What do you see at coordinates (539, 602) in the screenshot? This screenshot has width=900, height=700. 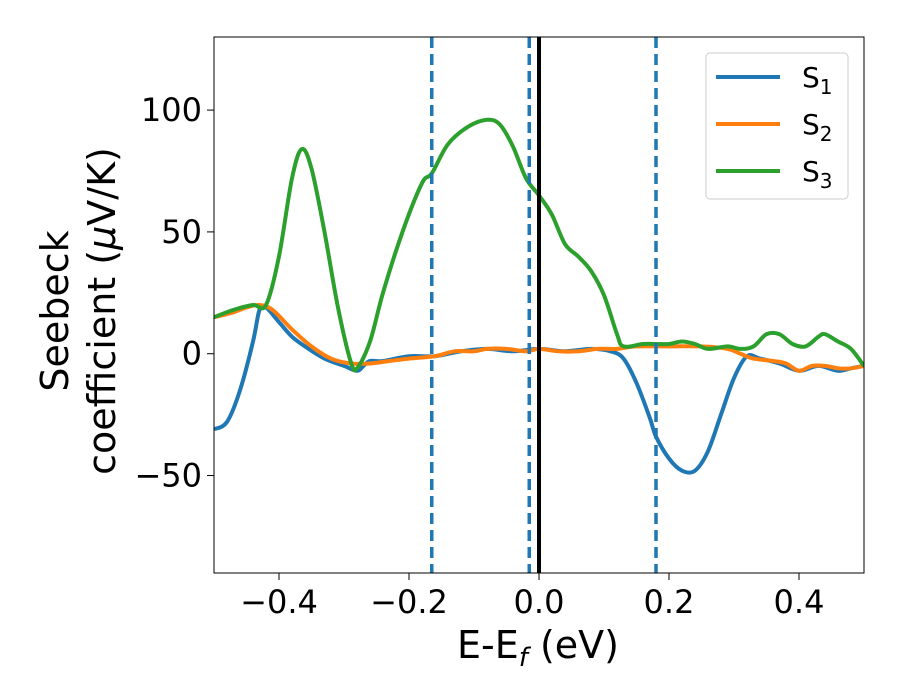 I see `x-tick-label: 0.0` at bounding box center [539, 602].